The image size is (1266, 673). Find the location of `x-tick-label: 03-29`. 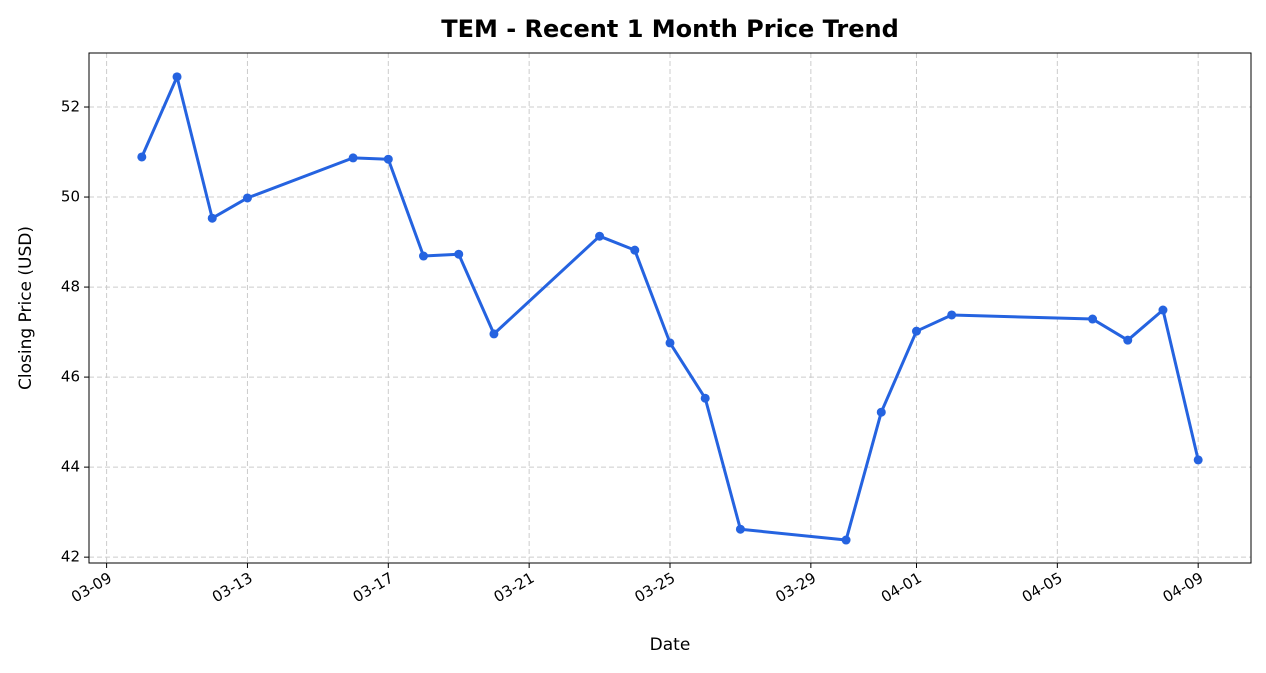

x-tick-label: 03-29 is located at coordinates (795, 587).